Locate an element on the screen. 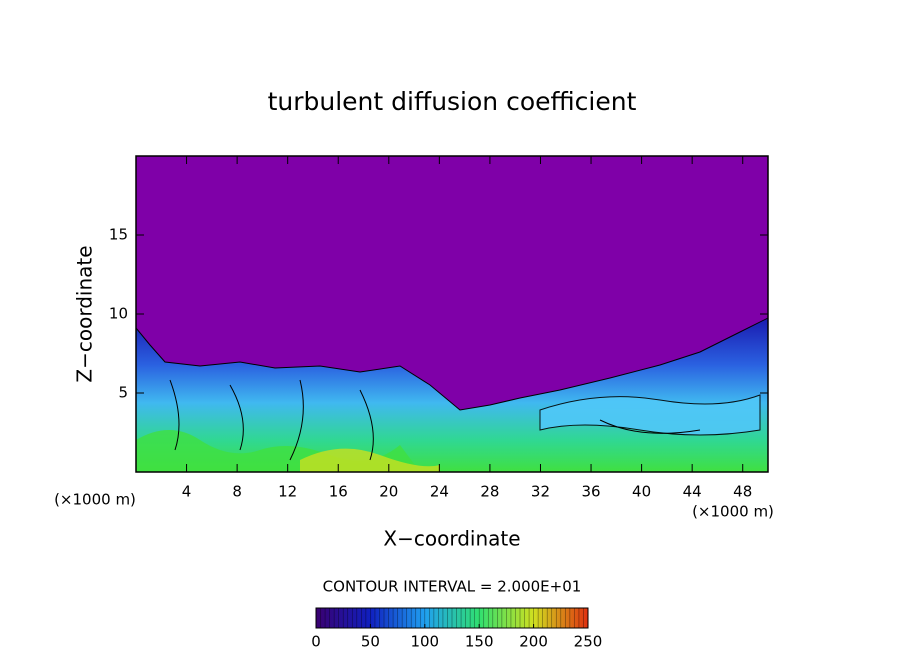 This screenshot has height=654, width=904. chart-title: turbulent diffusion coefficient is located at coordinates (452, 101).